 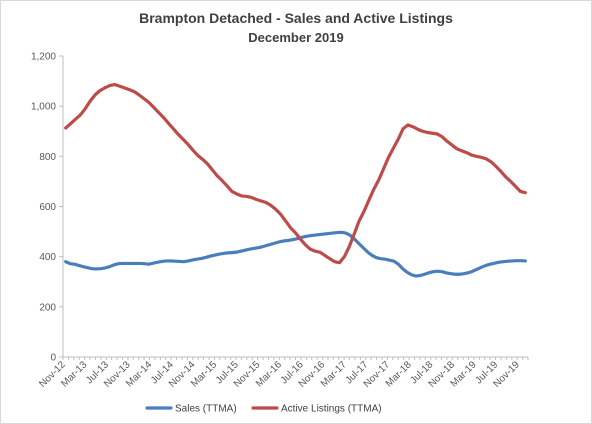 What do you see at coordinates (47, 307) in the screenshot?
I see `y-tick-label: 200` at bounding box center [47, 307].